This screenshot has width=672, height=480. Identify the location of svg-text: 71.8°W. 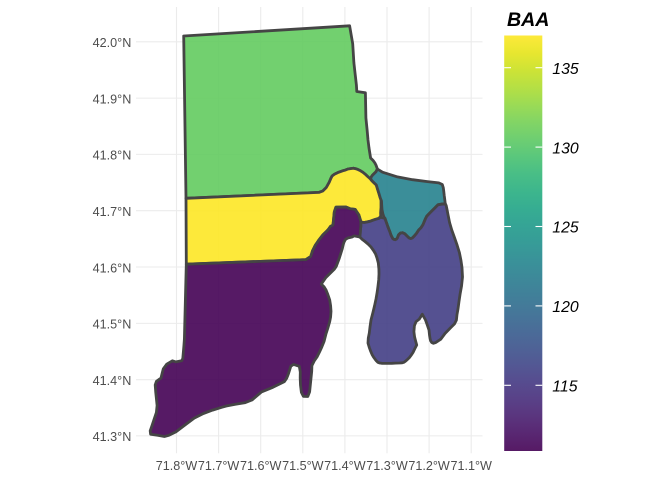
(177, 466).